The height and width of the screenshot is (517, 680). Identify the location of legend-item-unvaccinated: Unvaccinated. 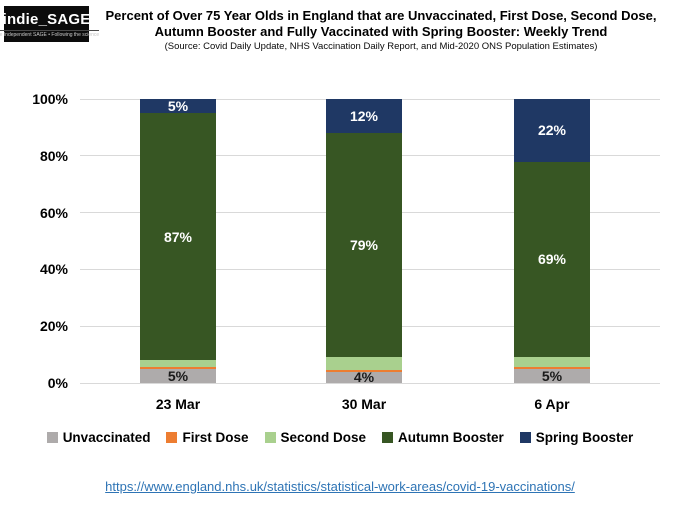
(98, 437).